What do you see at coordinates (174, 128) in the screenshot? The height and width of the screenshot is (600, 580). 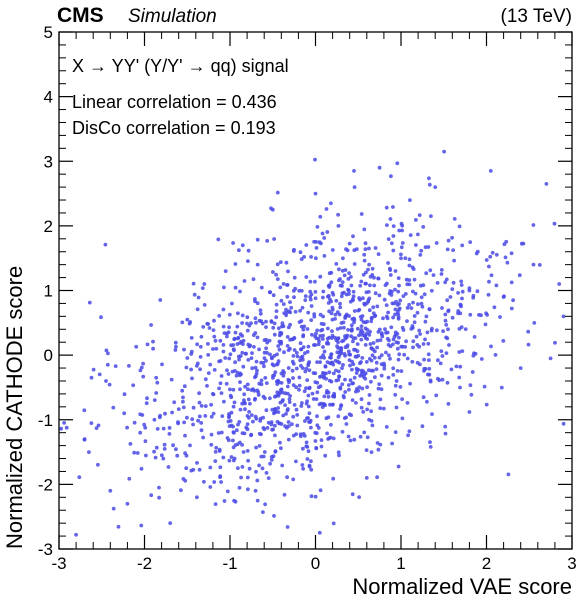 I see `disco-correlation-annotation: DisCo correlation = 0.193` at bounding box center [174, 128].